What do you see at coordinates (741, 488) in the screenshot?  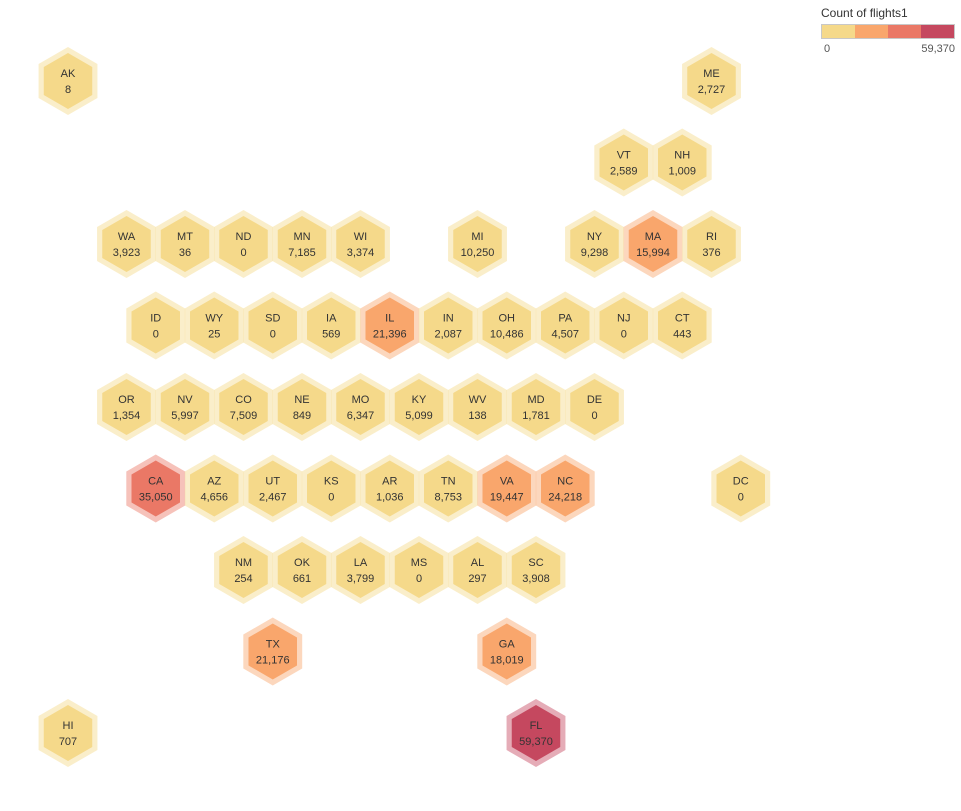 I see `hex-cell-dc: DC 0` at bounding box center [741, 488].